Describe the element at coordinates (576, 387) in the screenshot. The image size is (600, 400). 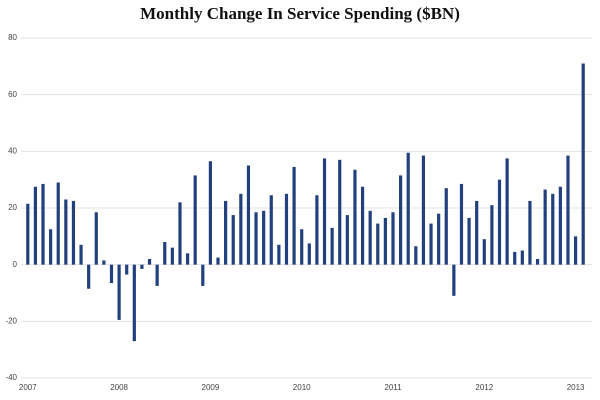
I see `x-tick-label: 2013` at that location.